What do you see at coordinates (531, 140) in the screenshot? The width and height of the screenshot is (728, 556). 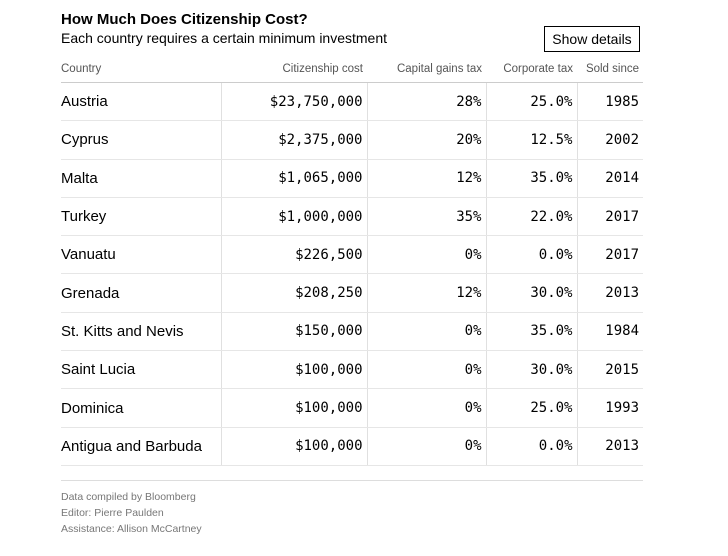 I see `corporate-tax-cell: 12.5%` at bounding box center [531, 140].